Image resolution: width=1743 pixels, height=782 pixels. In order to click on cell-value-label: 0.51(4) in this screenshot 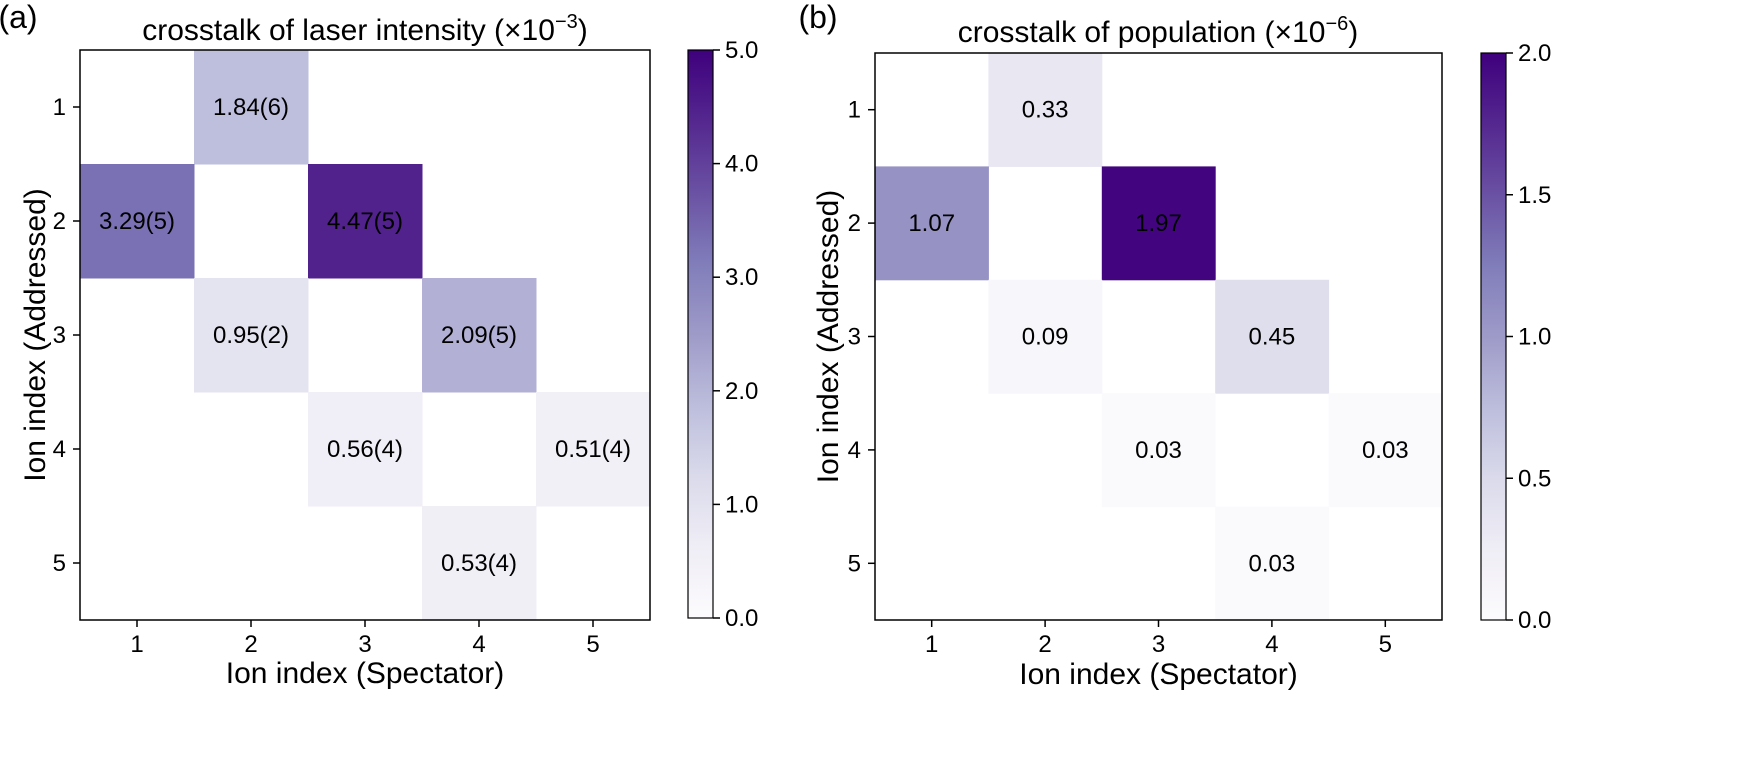, I will do `click(593, 449)`.